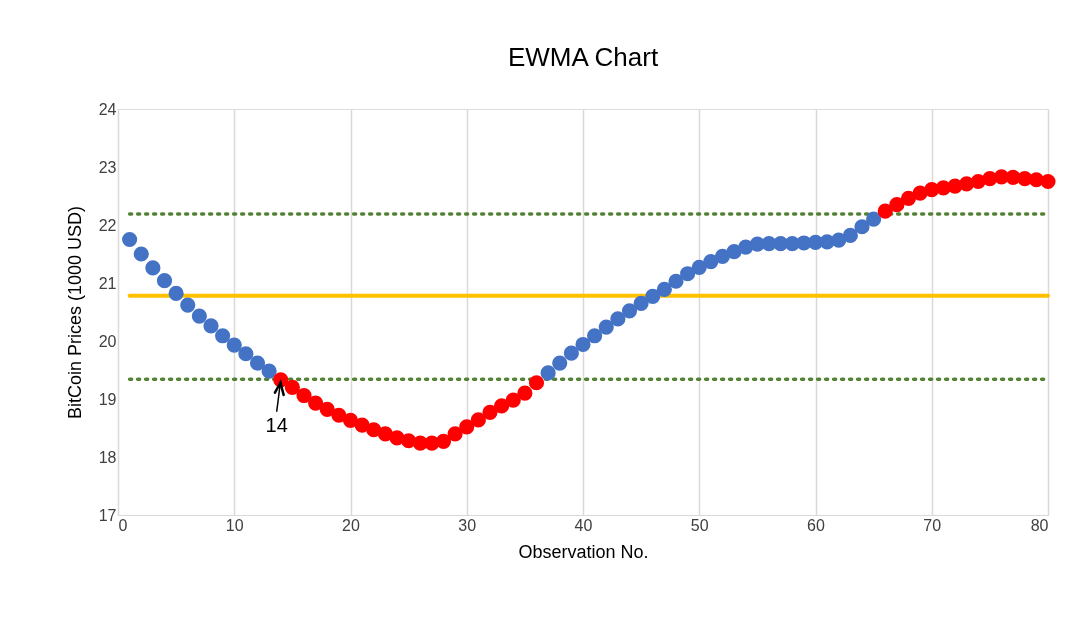  Describe the element at coordinates (816, 525) in the screenshot. I see `x-tick-label: 60` at that location.